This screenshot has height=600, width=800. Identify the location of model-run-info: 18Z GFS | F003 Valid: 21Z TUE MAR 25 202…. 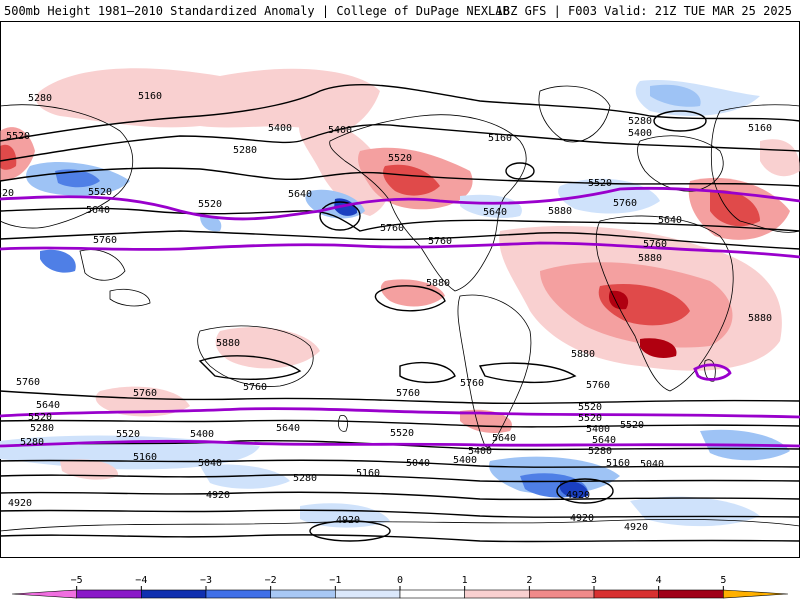
(643, 11).